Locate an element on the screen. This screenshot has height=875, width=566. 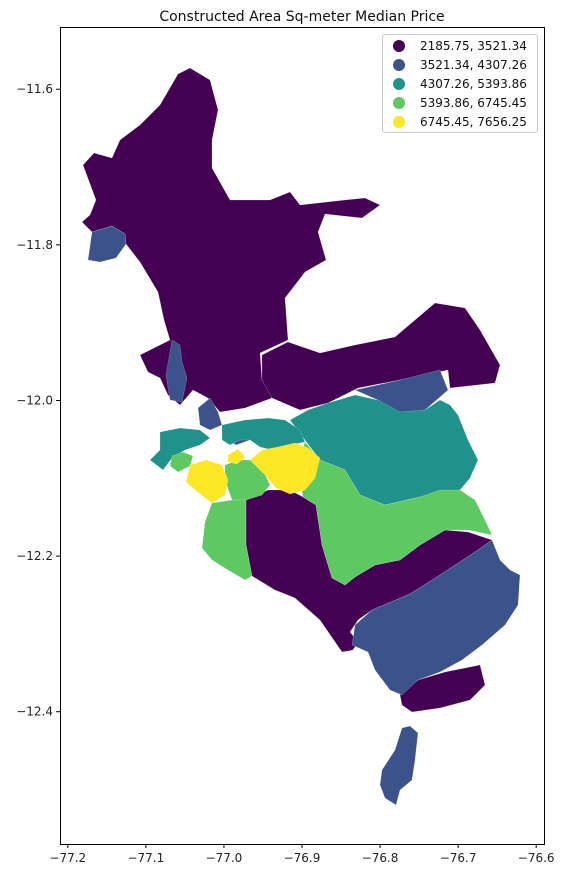
district-class-2-southeast is located at coordinates (436, 617).